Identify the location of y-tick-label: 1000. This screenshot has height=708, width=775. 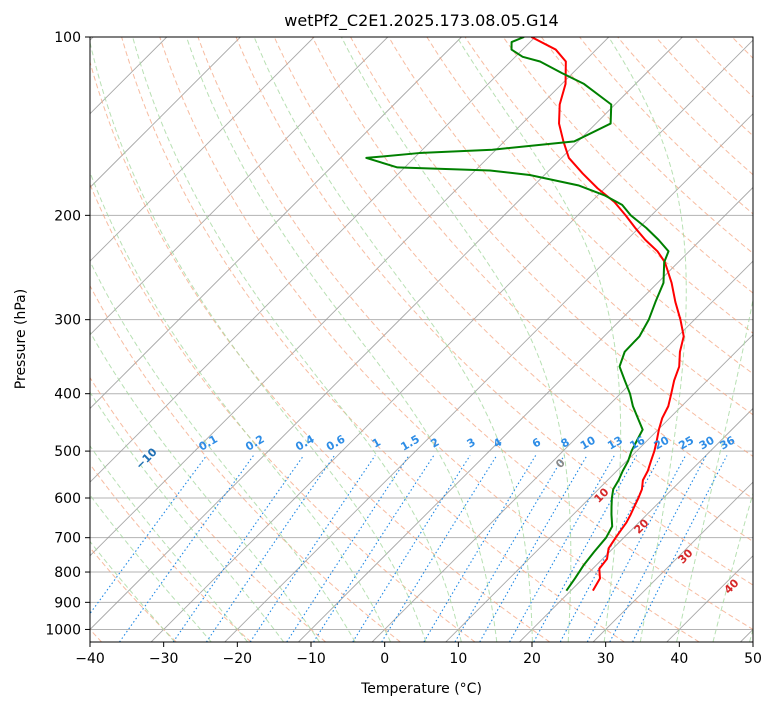
(63, 630).